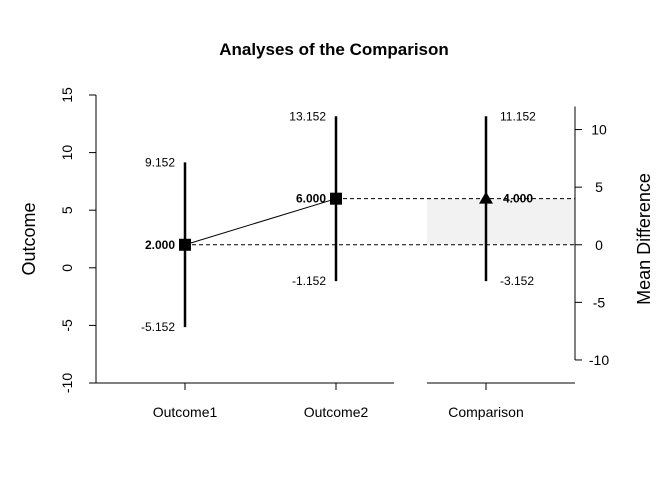  What do you see at coordinates (307, 116) in the screenshot?
I see `upper-limit-label: 13.152` at bounding box center [307, 116].